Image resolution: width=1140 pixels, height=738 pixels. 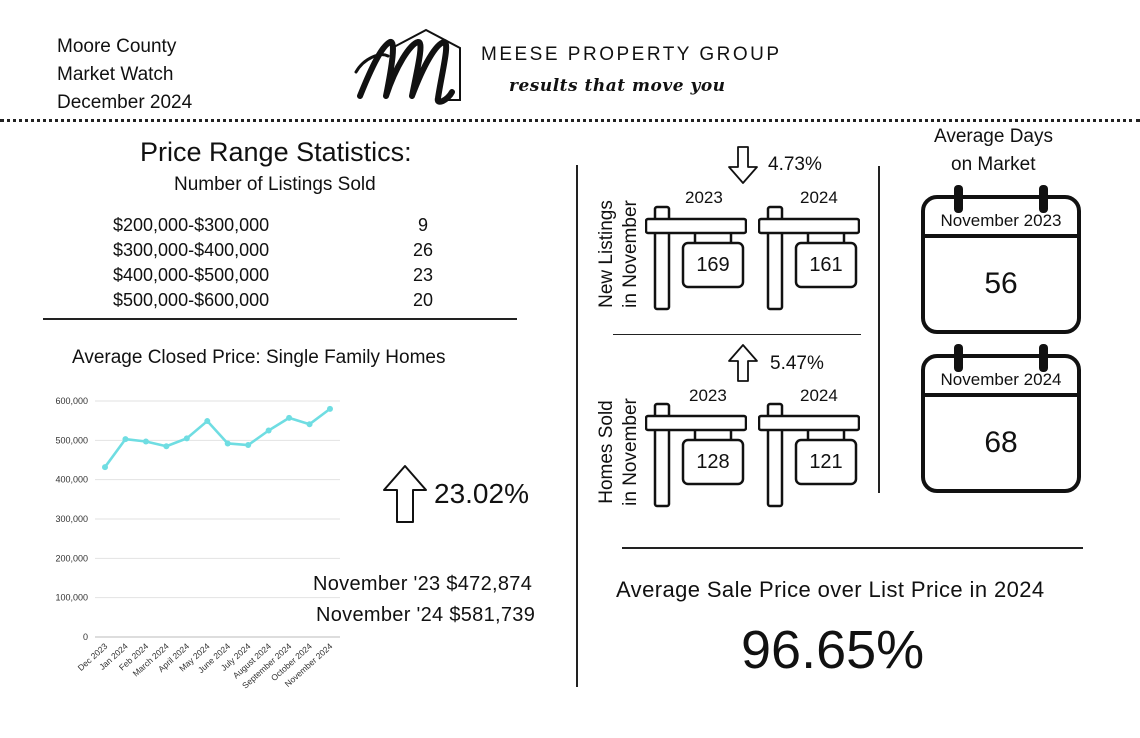 What do you see at coordinates (275, 184) in the screenshot?
I see `price-range-subtitle: Number of Listings Sold` at bounding box center [275, 184].